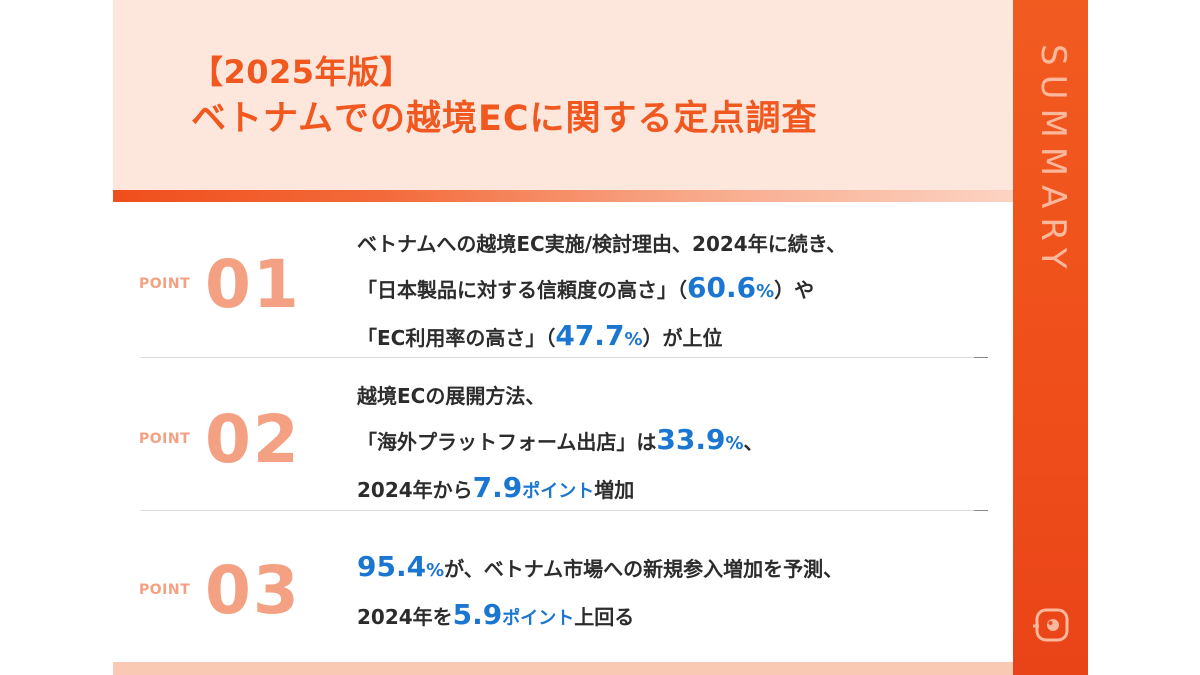 This screenshot has width=1200, height=675. Describe the element at coordinates (253, 439) in the screenshot. I see `point-number: 02` at that location.